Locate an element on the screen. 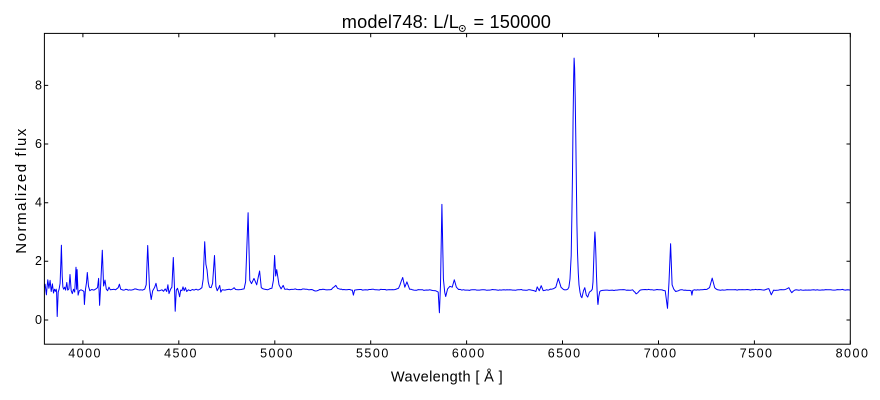  svg-text: 8 is located at coordinates (38, 85).